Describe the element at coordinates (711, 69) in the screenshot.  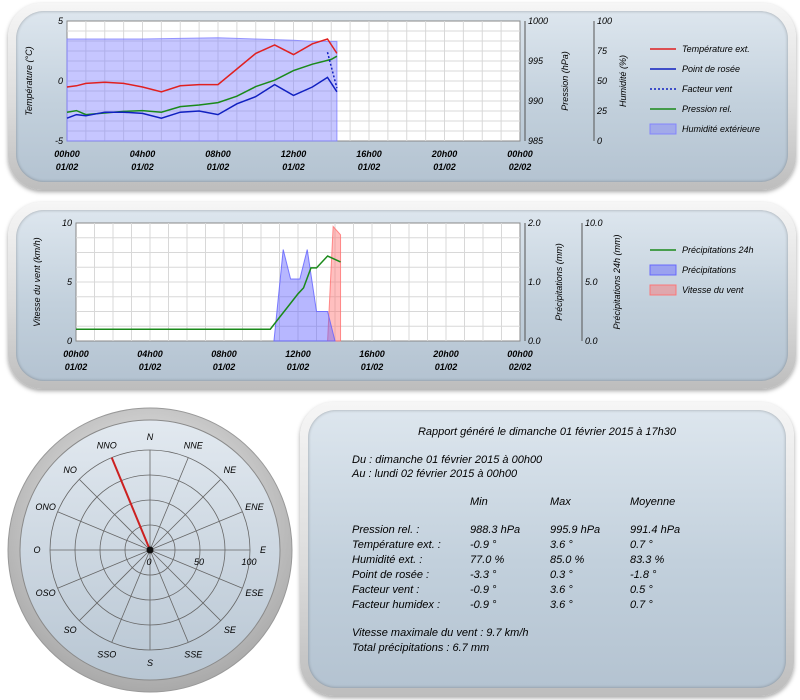
I see `legend-label: Point de rosée` at that location.